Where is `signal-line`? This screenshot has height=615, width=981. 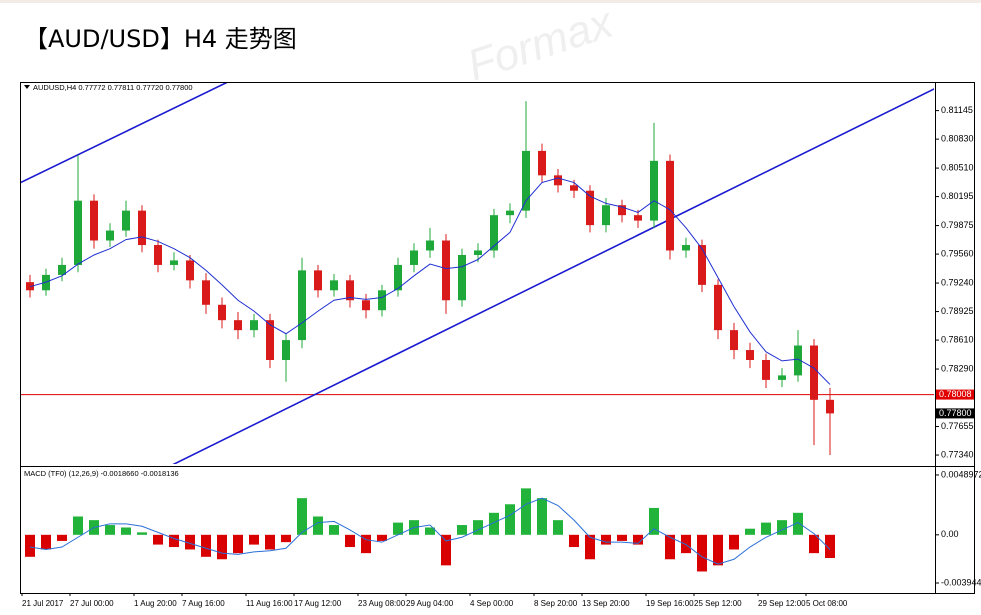
signal-line is located at coordinates (430, 531).